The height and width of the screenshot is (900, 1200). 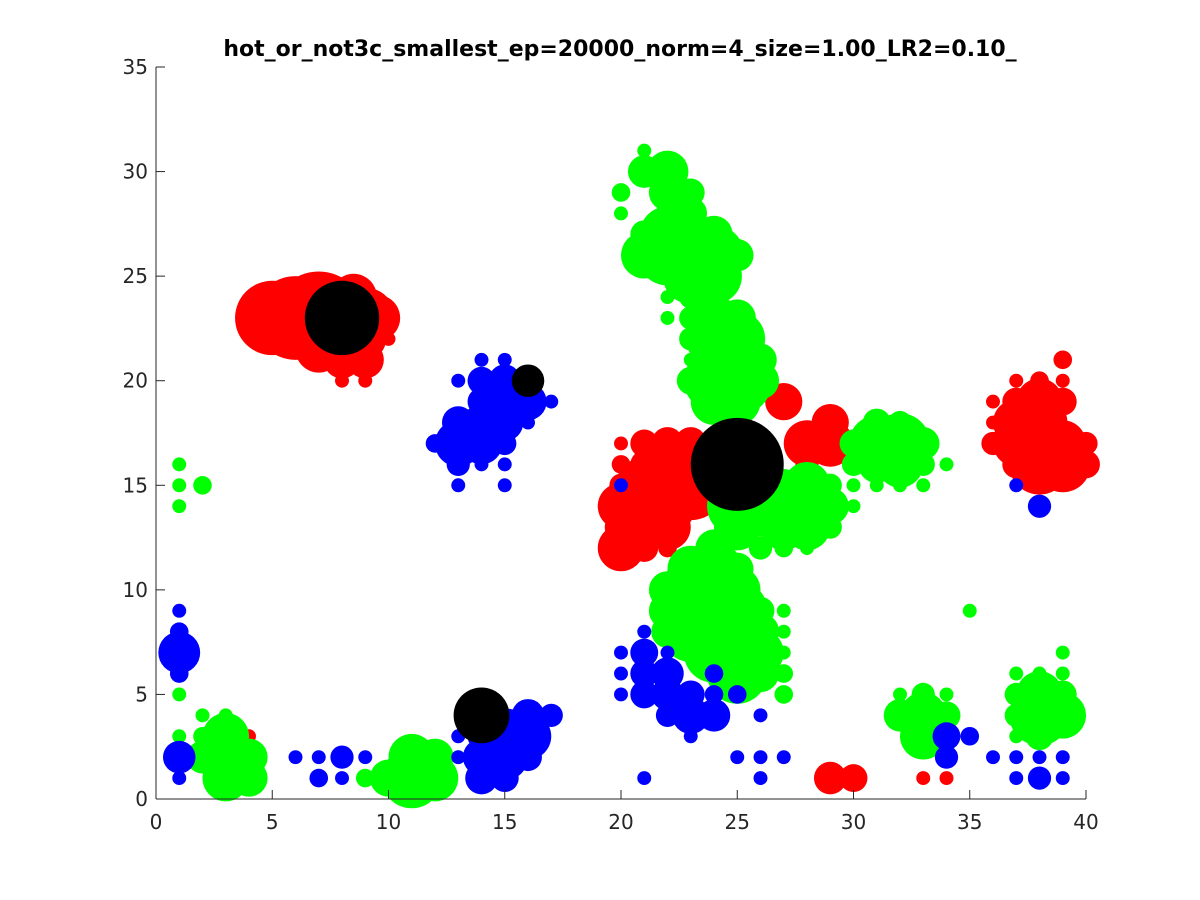 I want to click on y-tick-label: 30, so click(x=135, y=172).